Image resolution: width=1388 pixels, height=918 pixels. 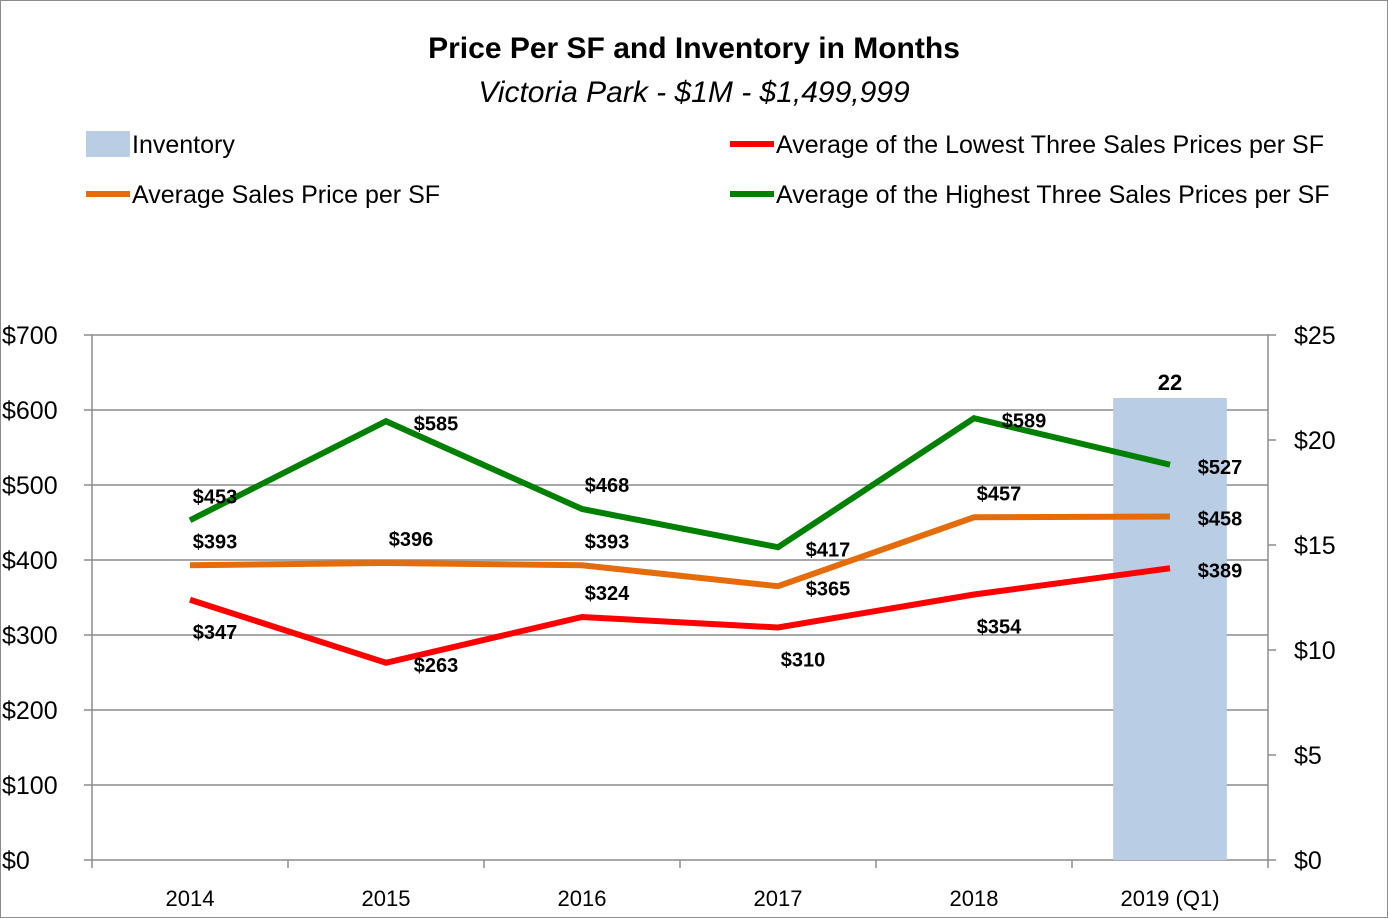 What do you see at coordinates (183, 145) in the screenshot?
I see `legend-label: Inventory` at bounding box center [183, 145].